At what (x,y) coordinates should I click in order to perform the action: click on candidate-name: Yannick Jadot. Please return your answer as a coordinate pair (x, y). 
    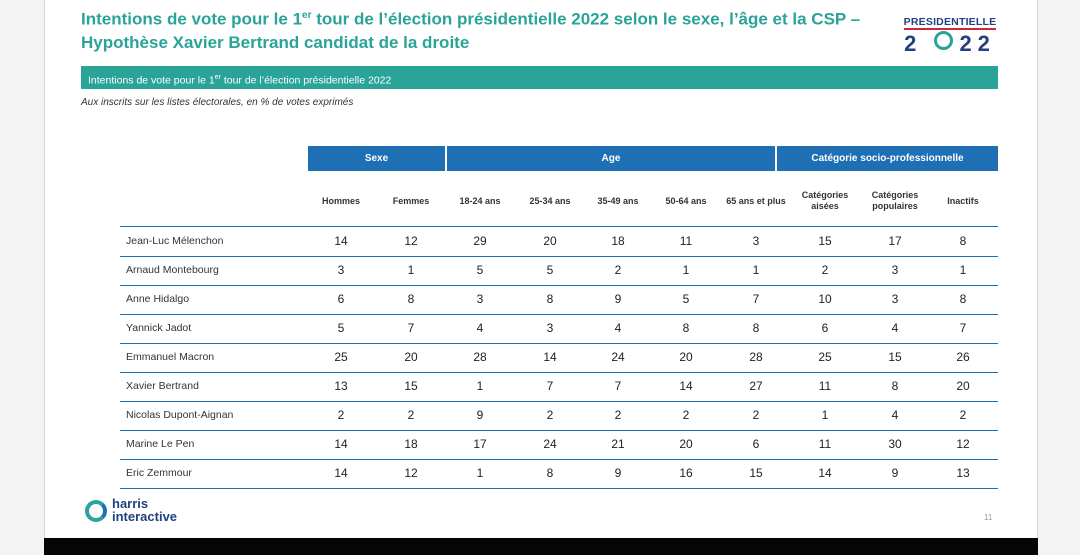
    Looking at the image, I should click on (159, 328).